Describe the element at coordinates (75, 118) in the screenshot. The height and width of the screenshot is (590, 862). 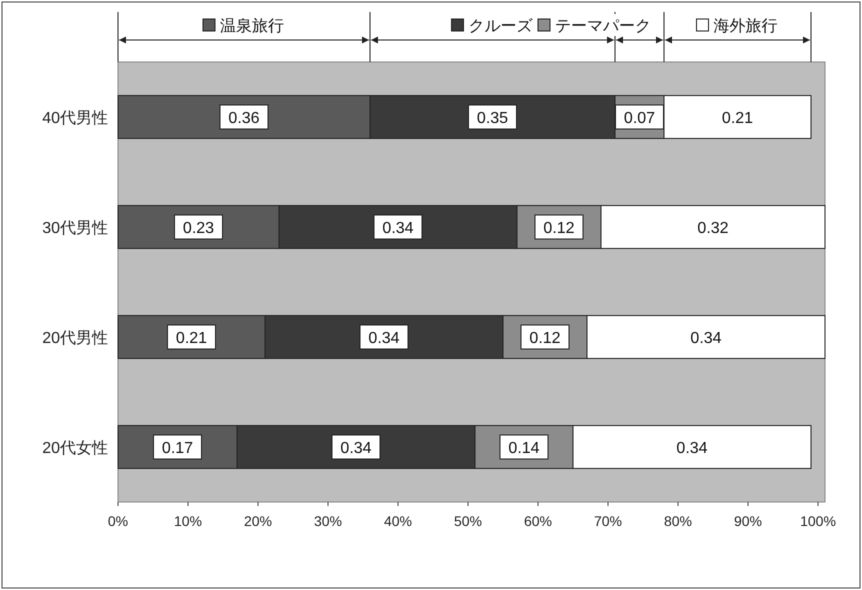
I see `y-tick-label: 40代男性` at that location.